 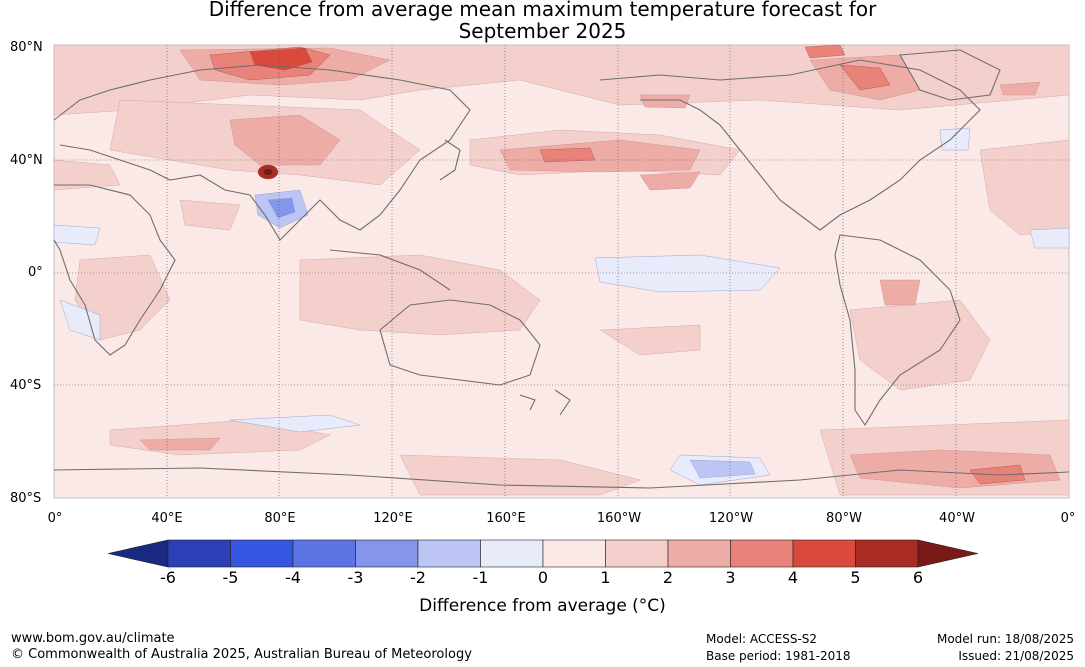 What do you see at coordinates (168, 577) in the screenshot?
I see `colorbar-tick-label: -6` at bounding box center [168, 577].